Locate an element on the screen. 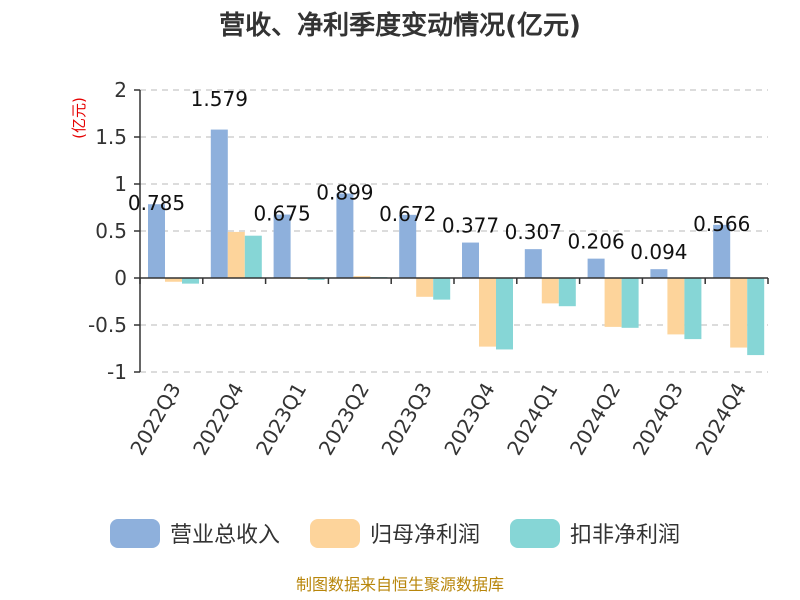 The image size is (800, 600). y-tick-label: 1.5 is located at coordinates (111, 137).